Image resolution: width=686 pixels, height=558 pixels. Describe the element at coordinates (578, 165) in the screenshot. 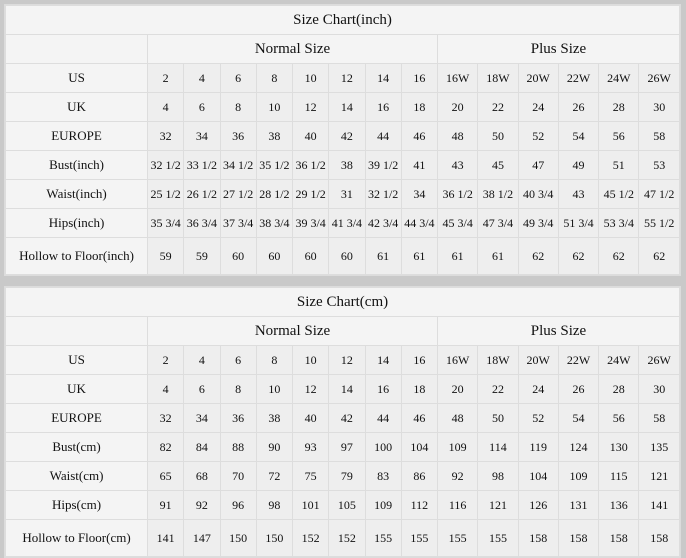

I see `data-cell: 49` at that location.